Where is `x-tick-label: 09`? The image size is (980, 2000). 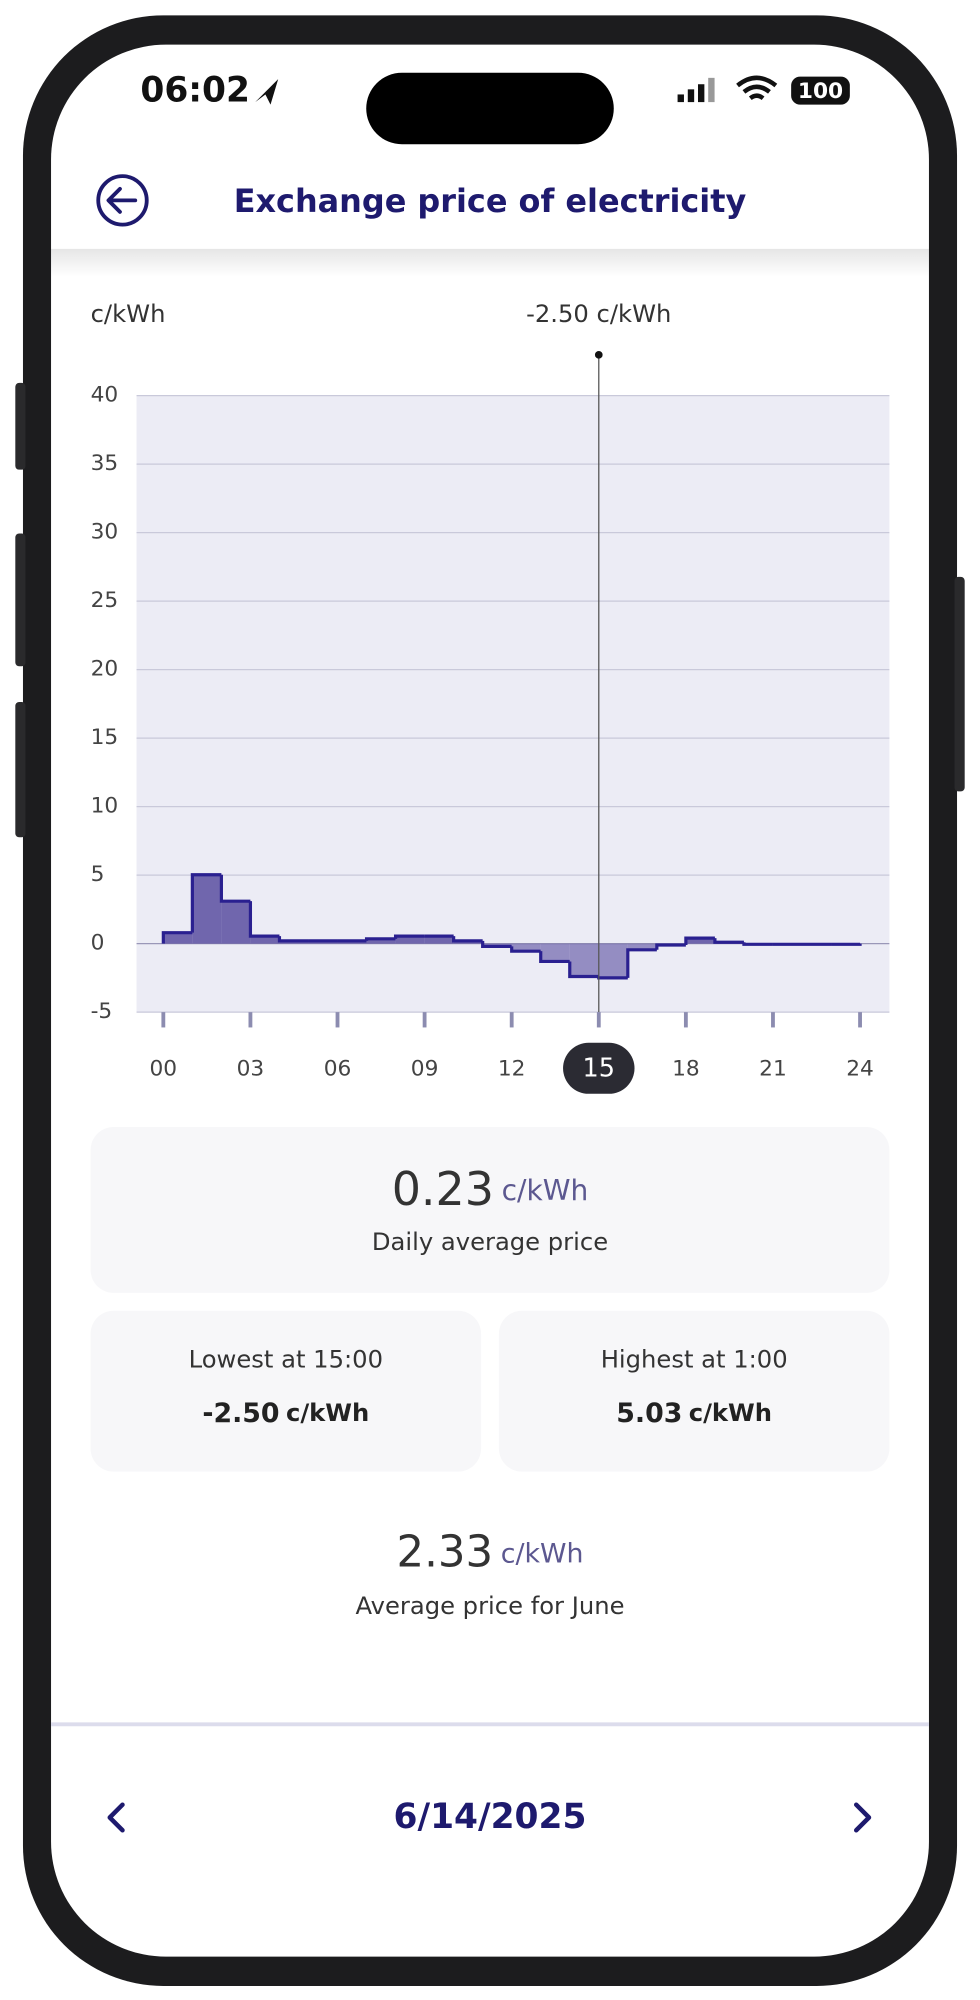
x-tick-label: 09 is located at coordinates (425, 1069).